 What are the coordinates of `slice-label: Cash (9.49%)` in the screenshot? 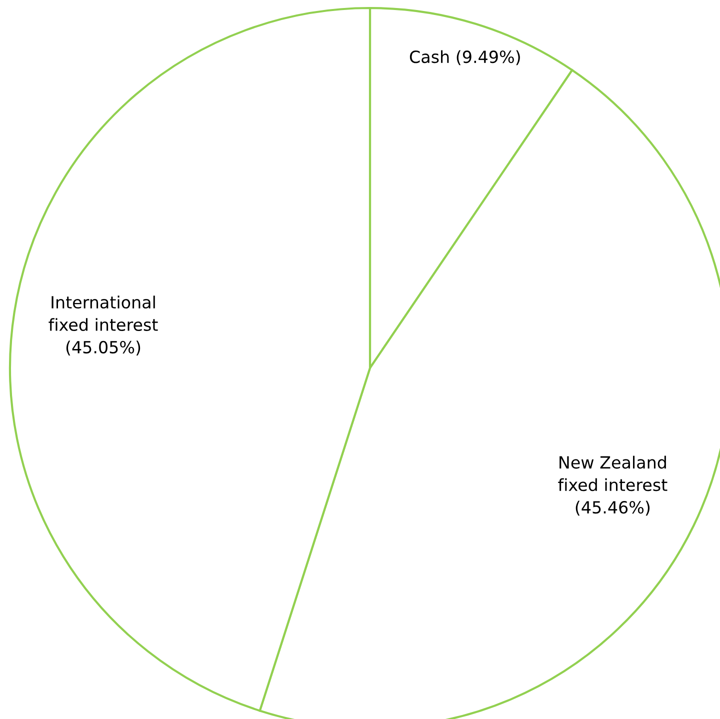 It's located at (465, 58).